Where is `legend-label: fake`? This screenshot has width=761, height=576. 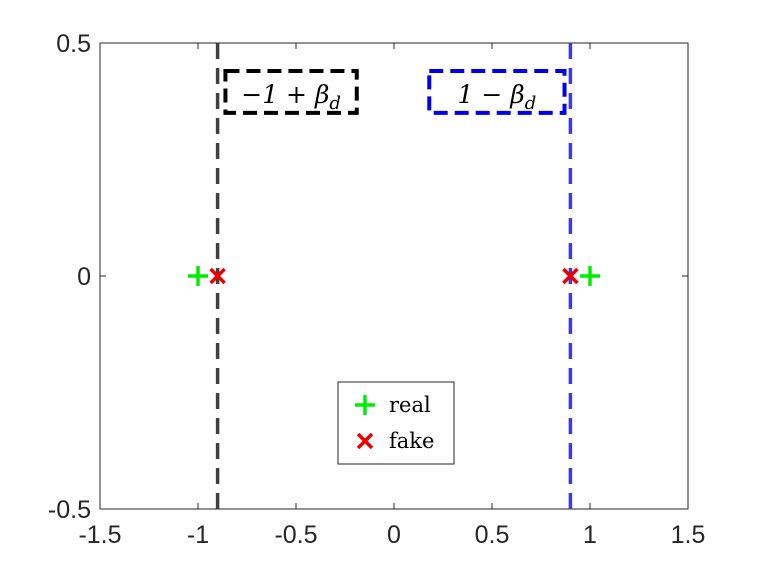
legend-label: fake is located at coordinates (411, 441).